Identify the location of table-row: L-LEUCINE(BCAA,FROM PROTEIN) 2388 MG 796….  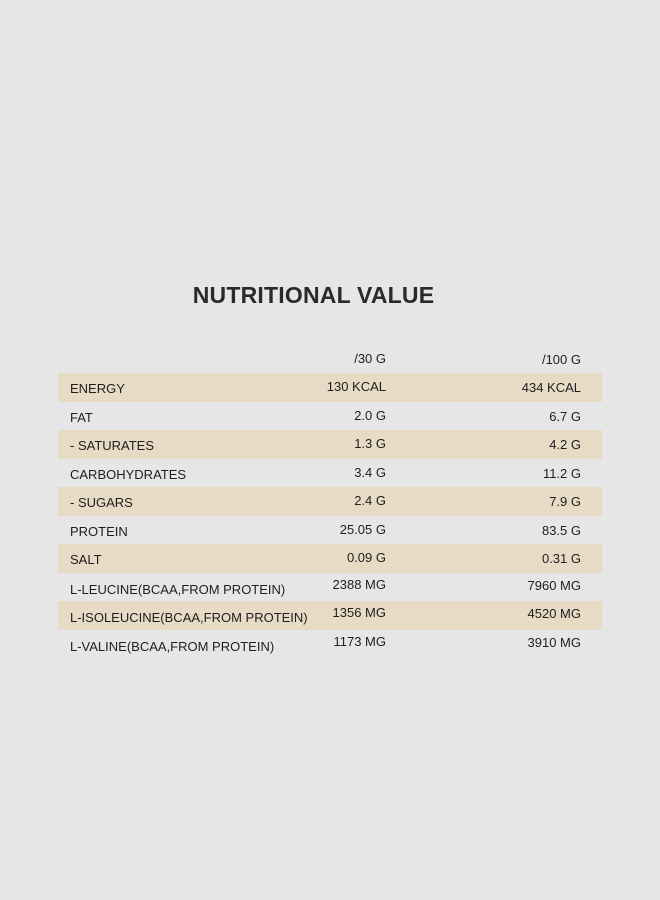
(330, 587).